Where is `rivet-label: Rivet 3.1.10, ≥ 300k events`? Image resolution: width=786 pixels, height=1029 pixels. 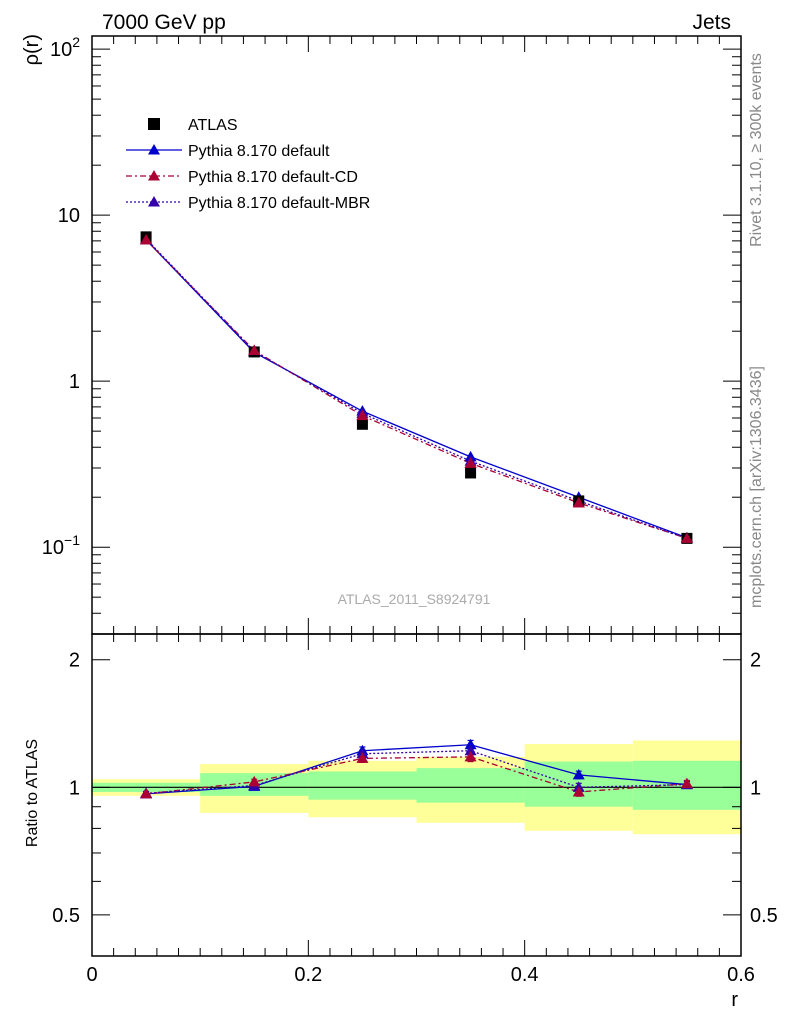 rivet-label: Rivet 3.1.10, ≥ 300k events is located at coordinates (756, 150).